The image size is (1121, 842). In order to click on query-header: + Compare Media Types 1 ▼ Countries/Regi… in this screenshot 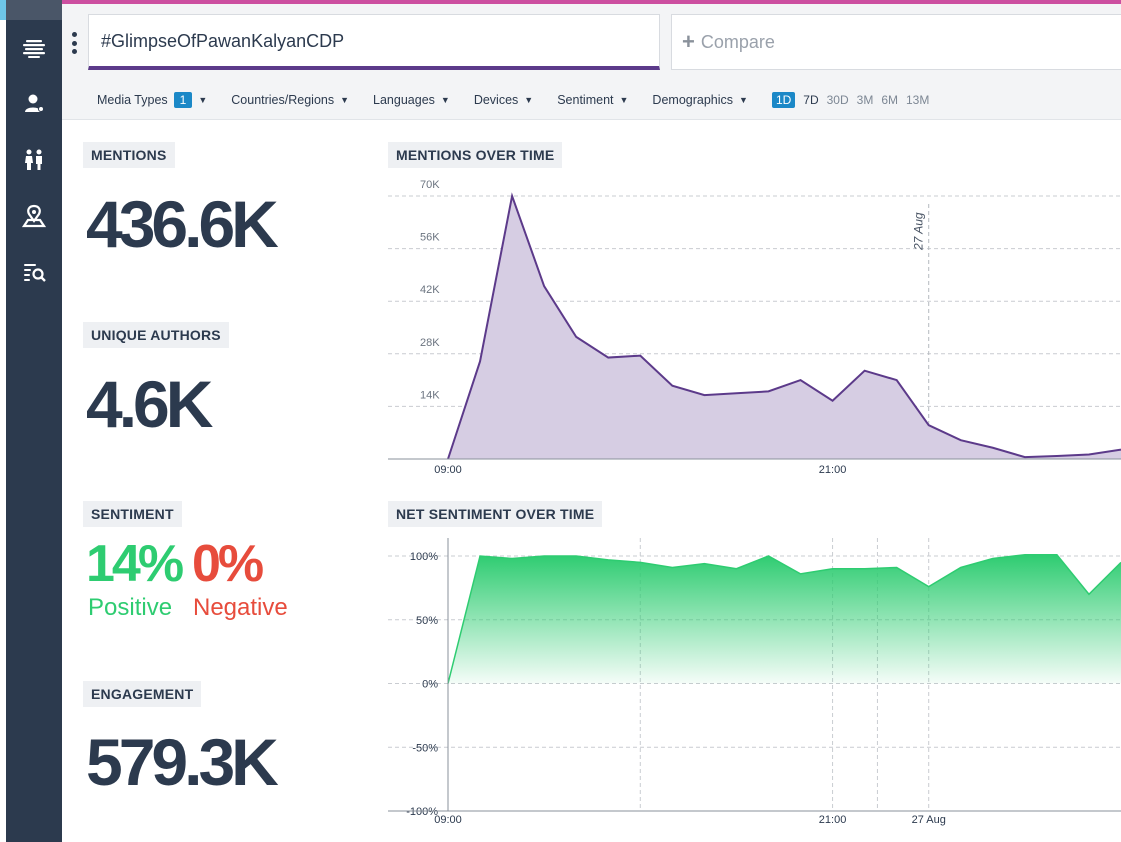, I will do `click(591, 62)`.